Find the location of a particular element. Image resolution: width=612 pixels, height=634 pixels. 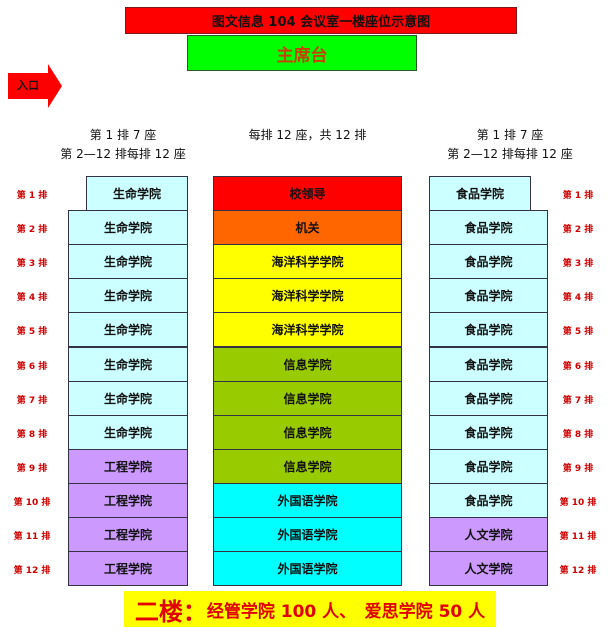

row-label-left: 第 10 排 is located at coordinates (32, 502).